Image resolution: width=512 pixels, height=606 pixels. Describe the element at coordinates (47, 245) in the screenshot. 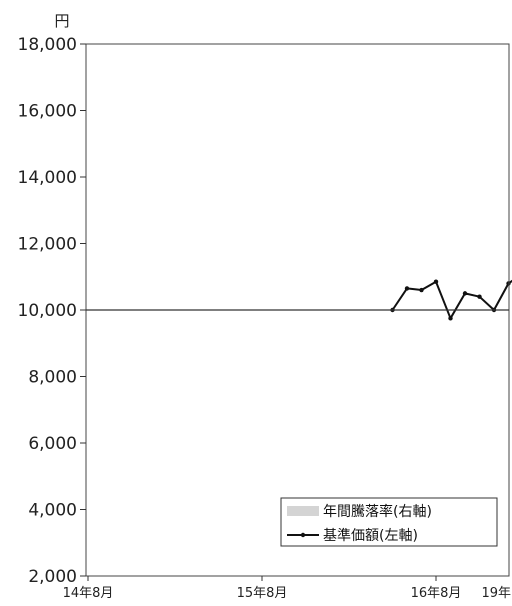

I see `y-tick-label: 12,000` at that location.